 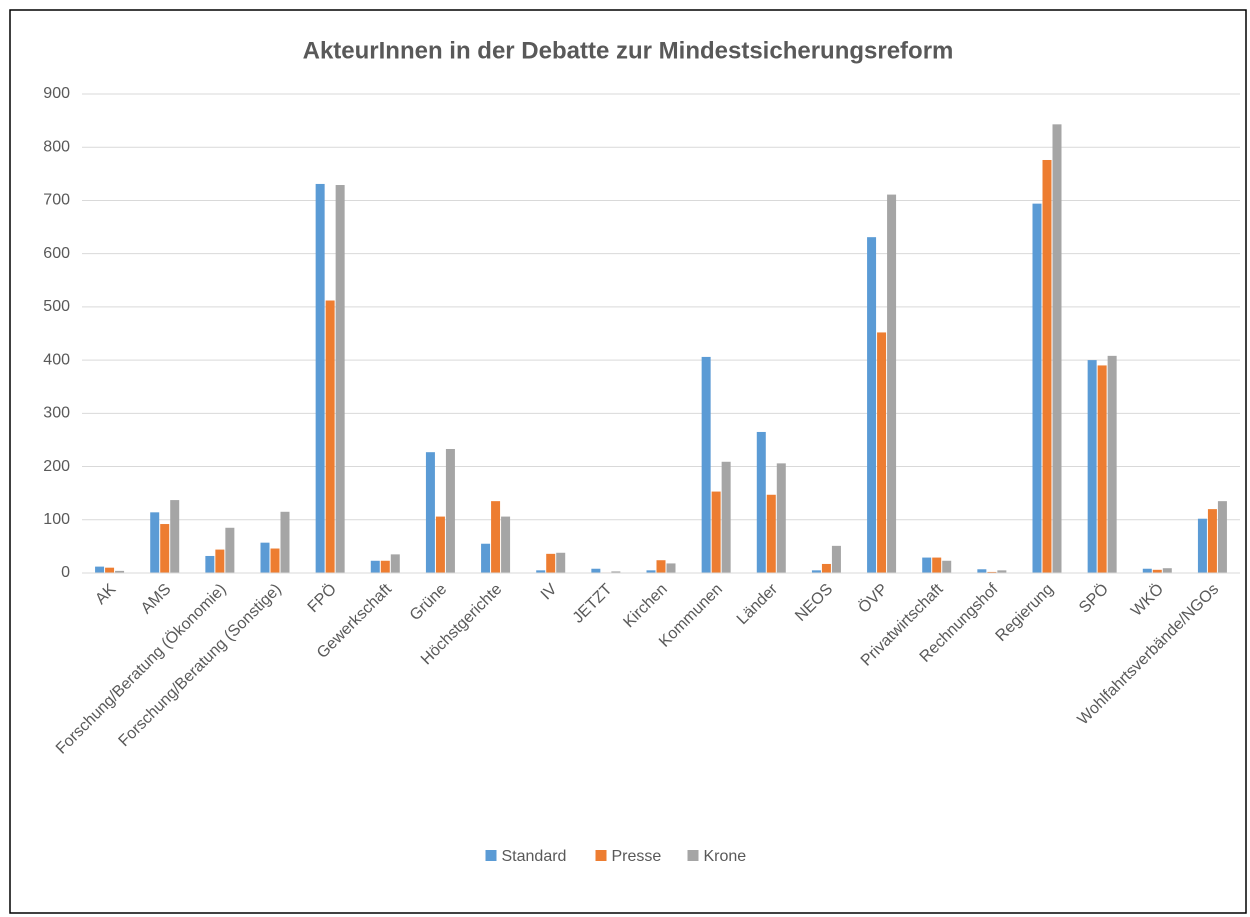 What do you see at coordinates (56, 200) in the screenshot?
I see `y-tick-label: 700` at bounding box center [56, 200].